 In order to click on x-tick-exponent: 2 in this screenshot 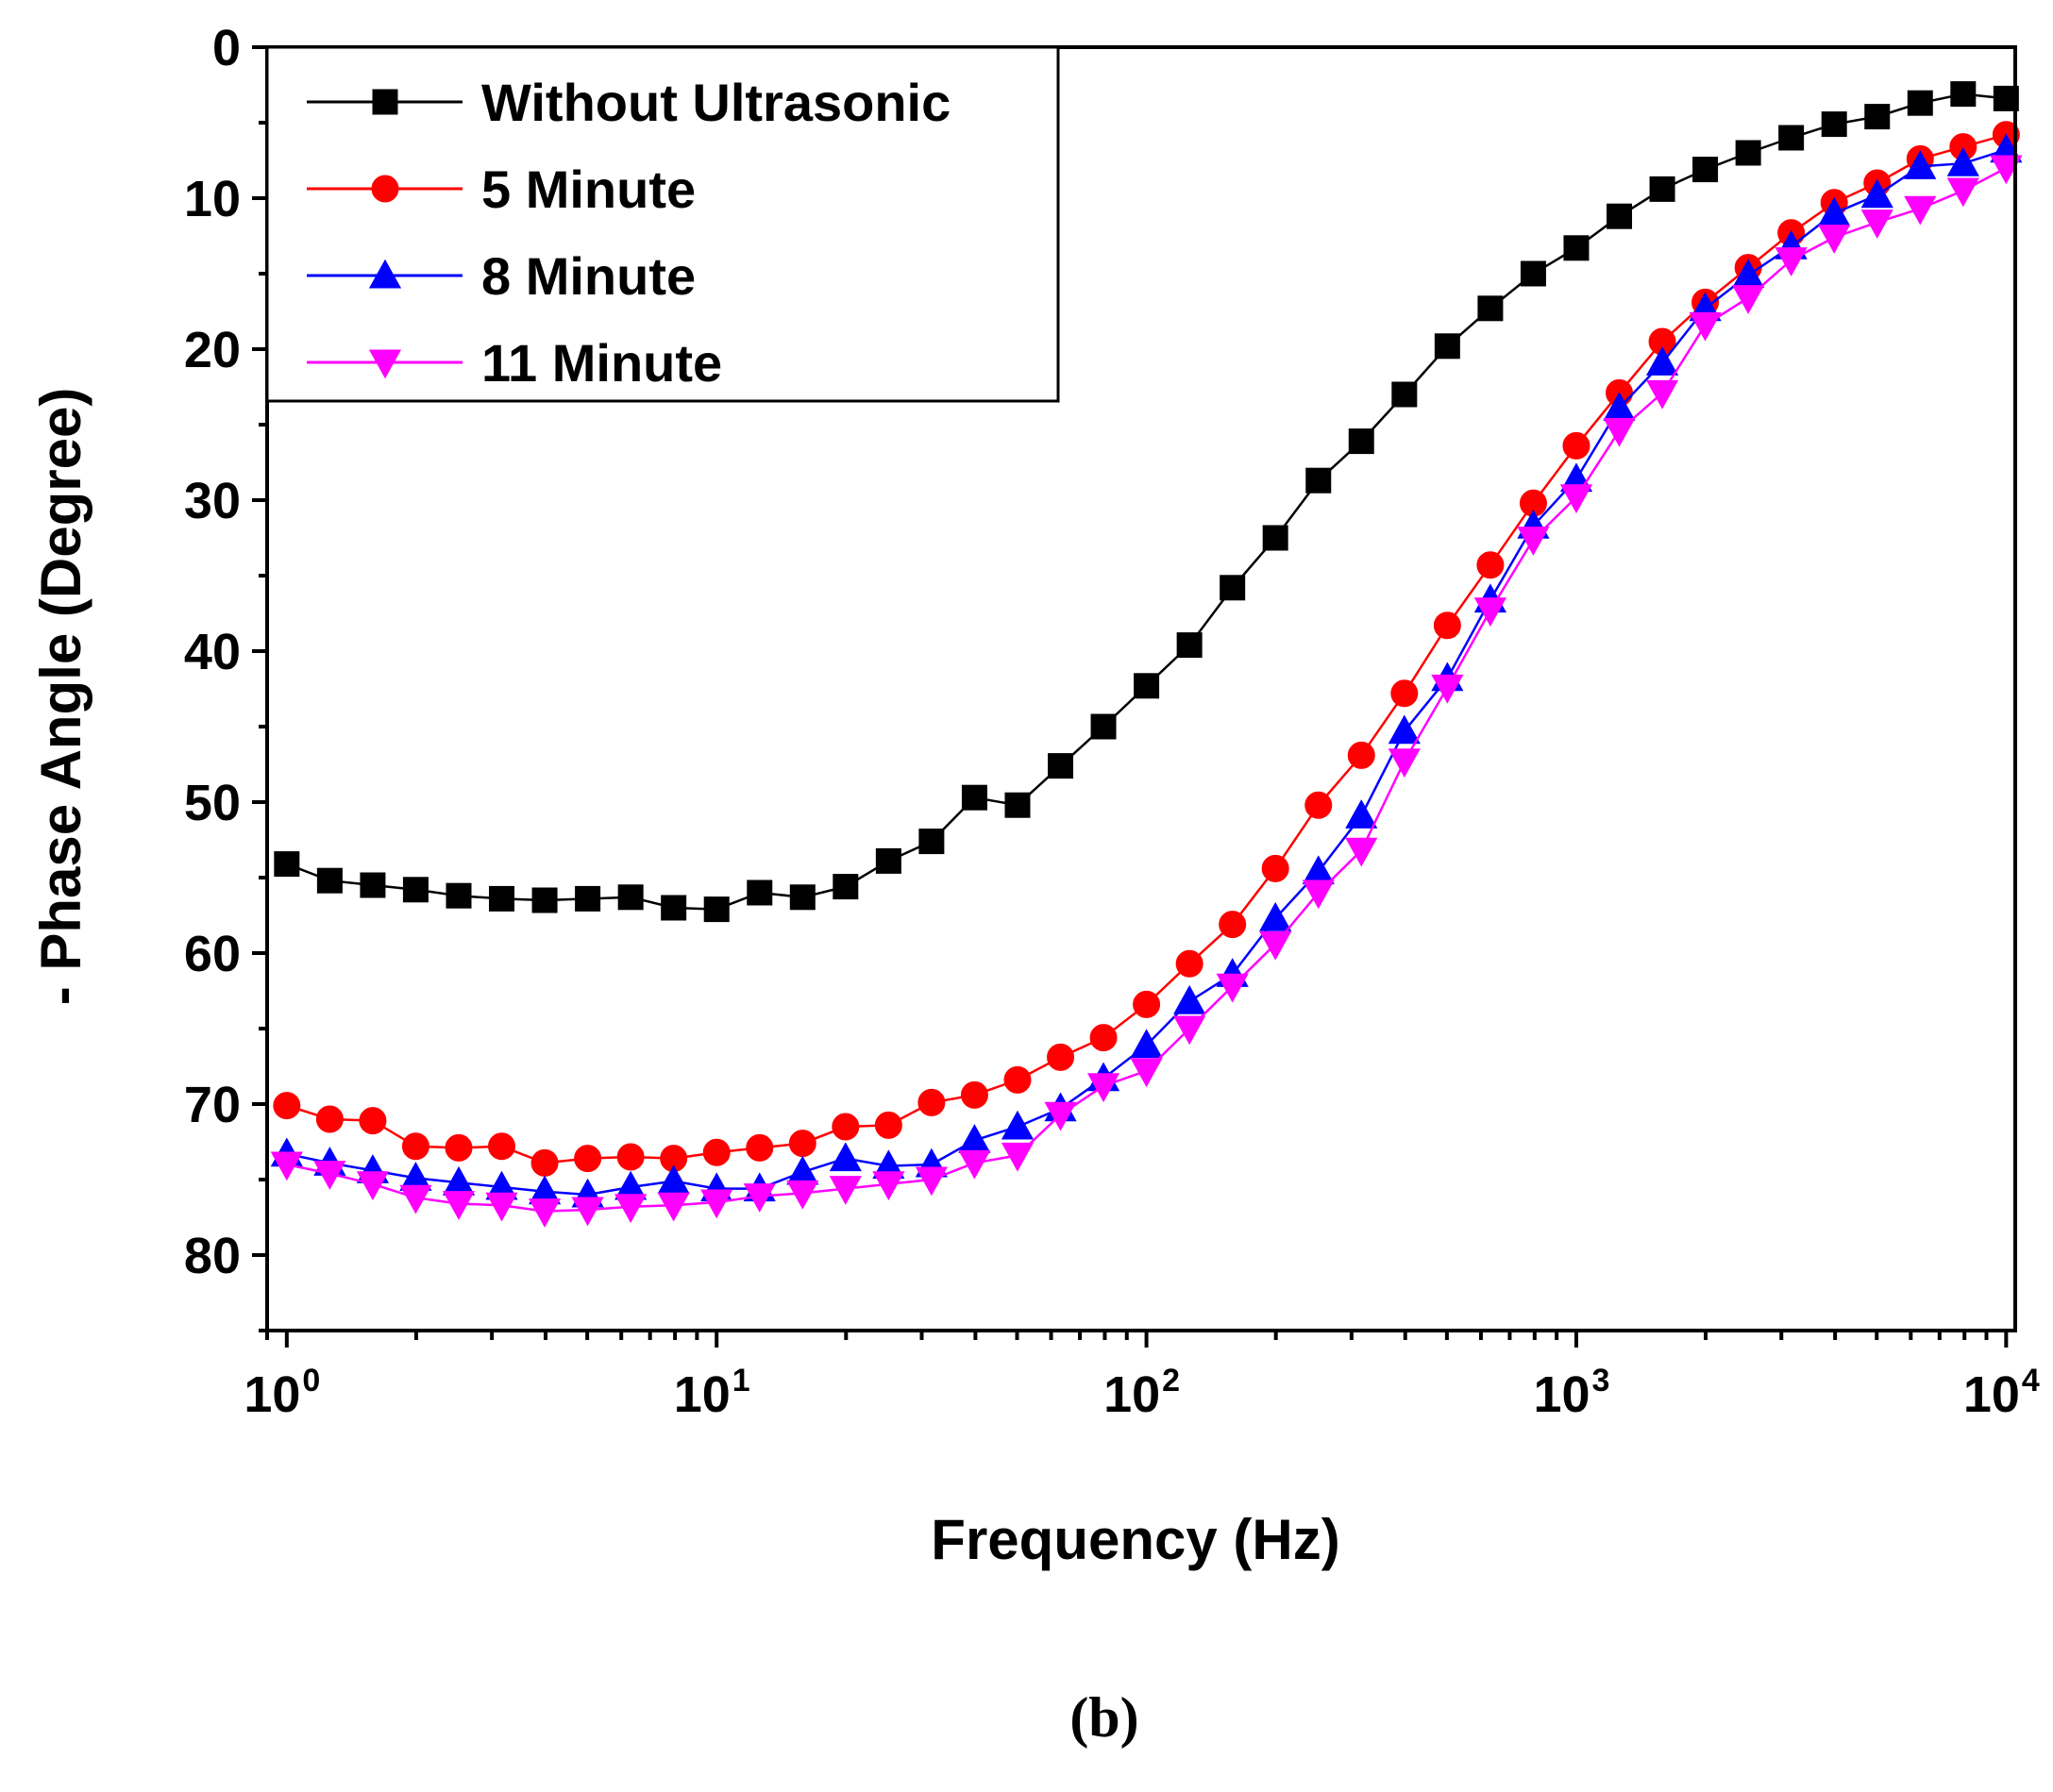, I will do `click(1171, 1380)`.